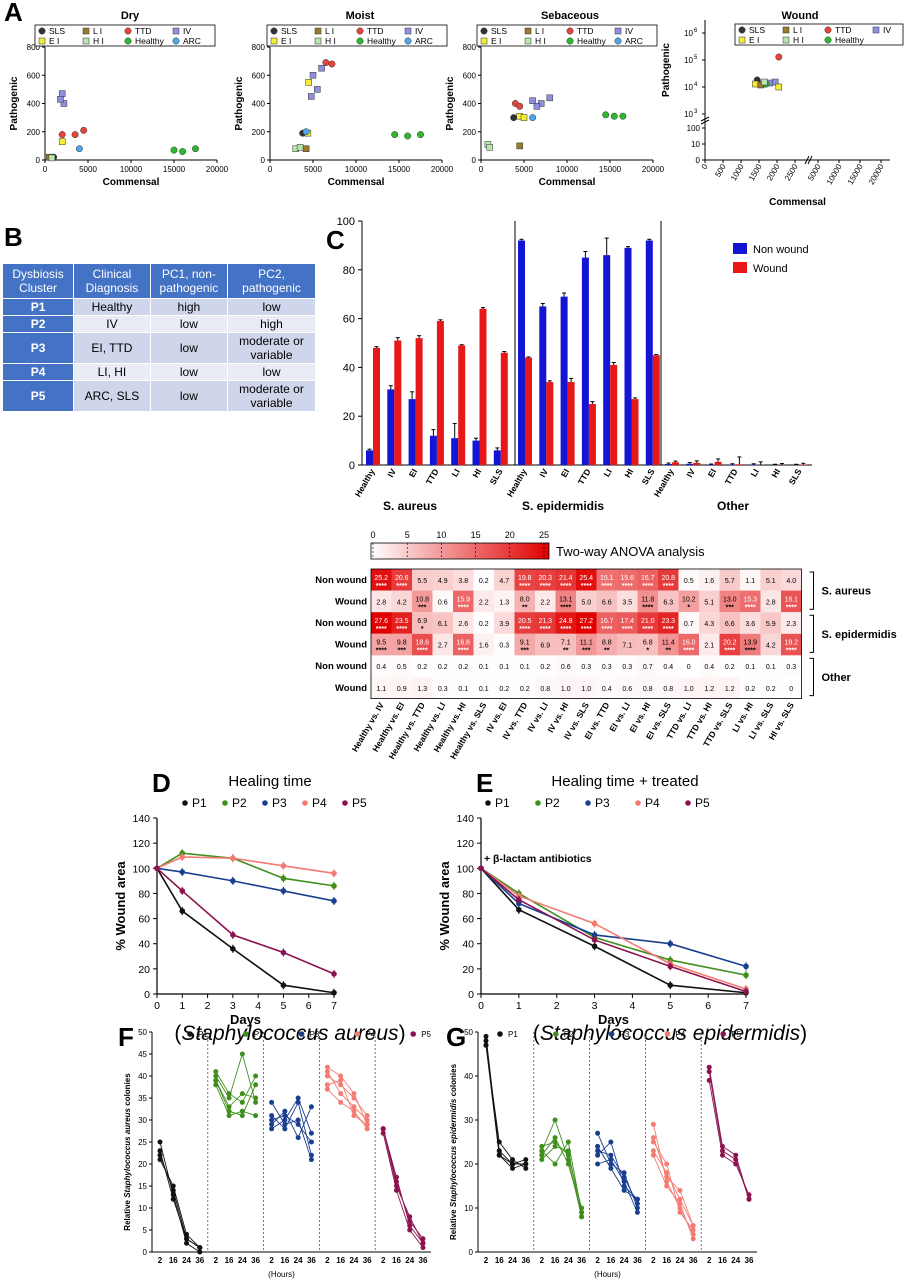 The image size is (907, 1280). I want to click on heatmap-value: 9.8, so click(402, 643).